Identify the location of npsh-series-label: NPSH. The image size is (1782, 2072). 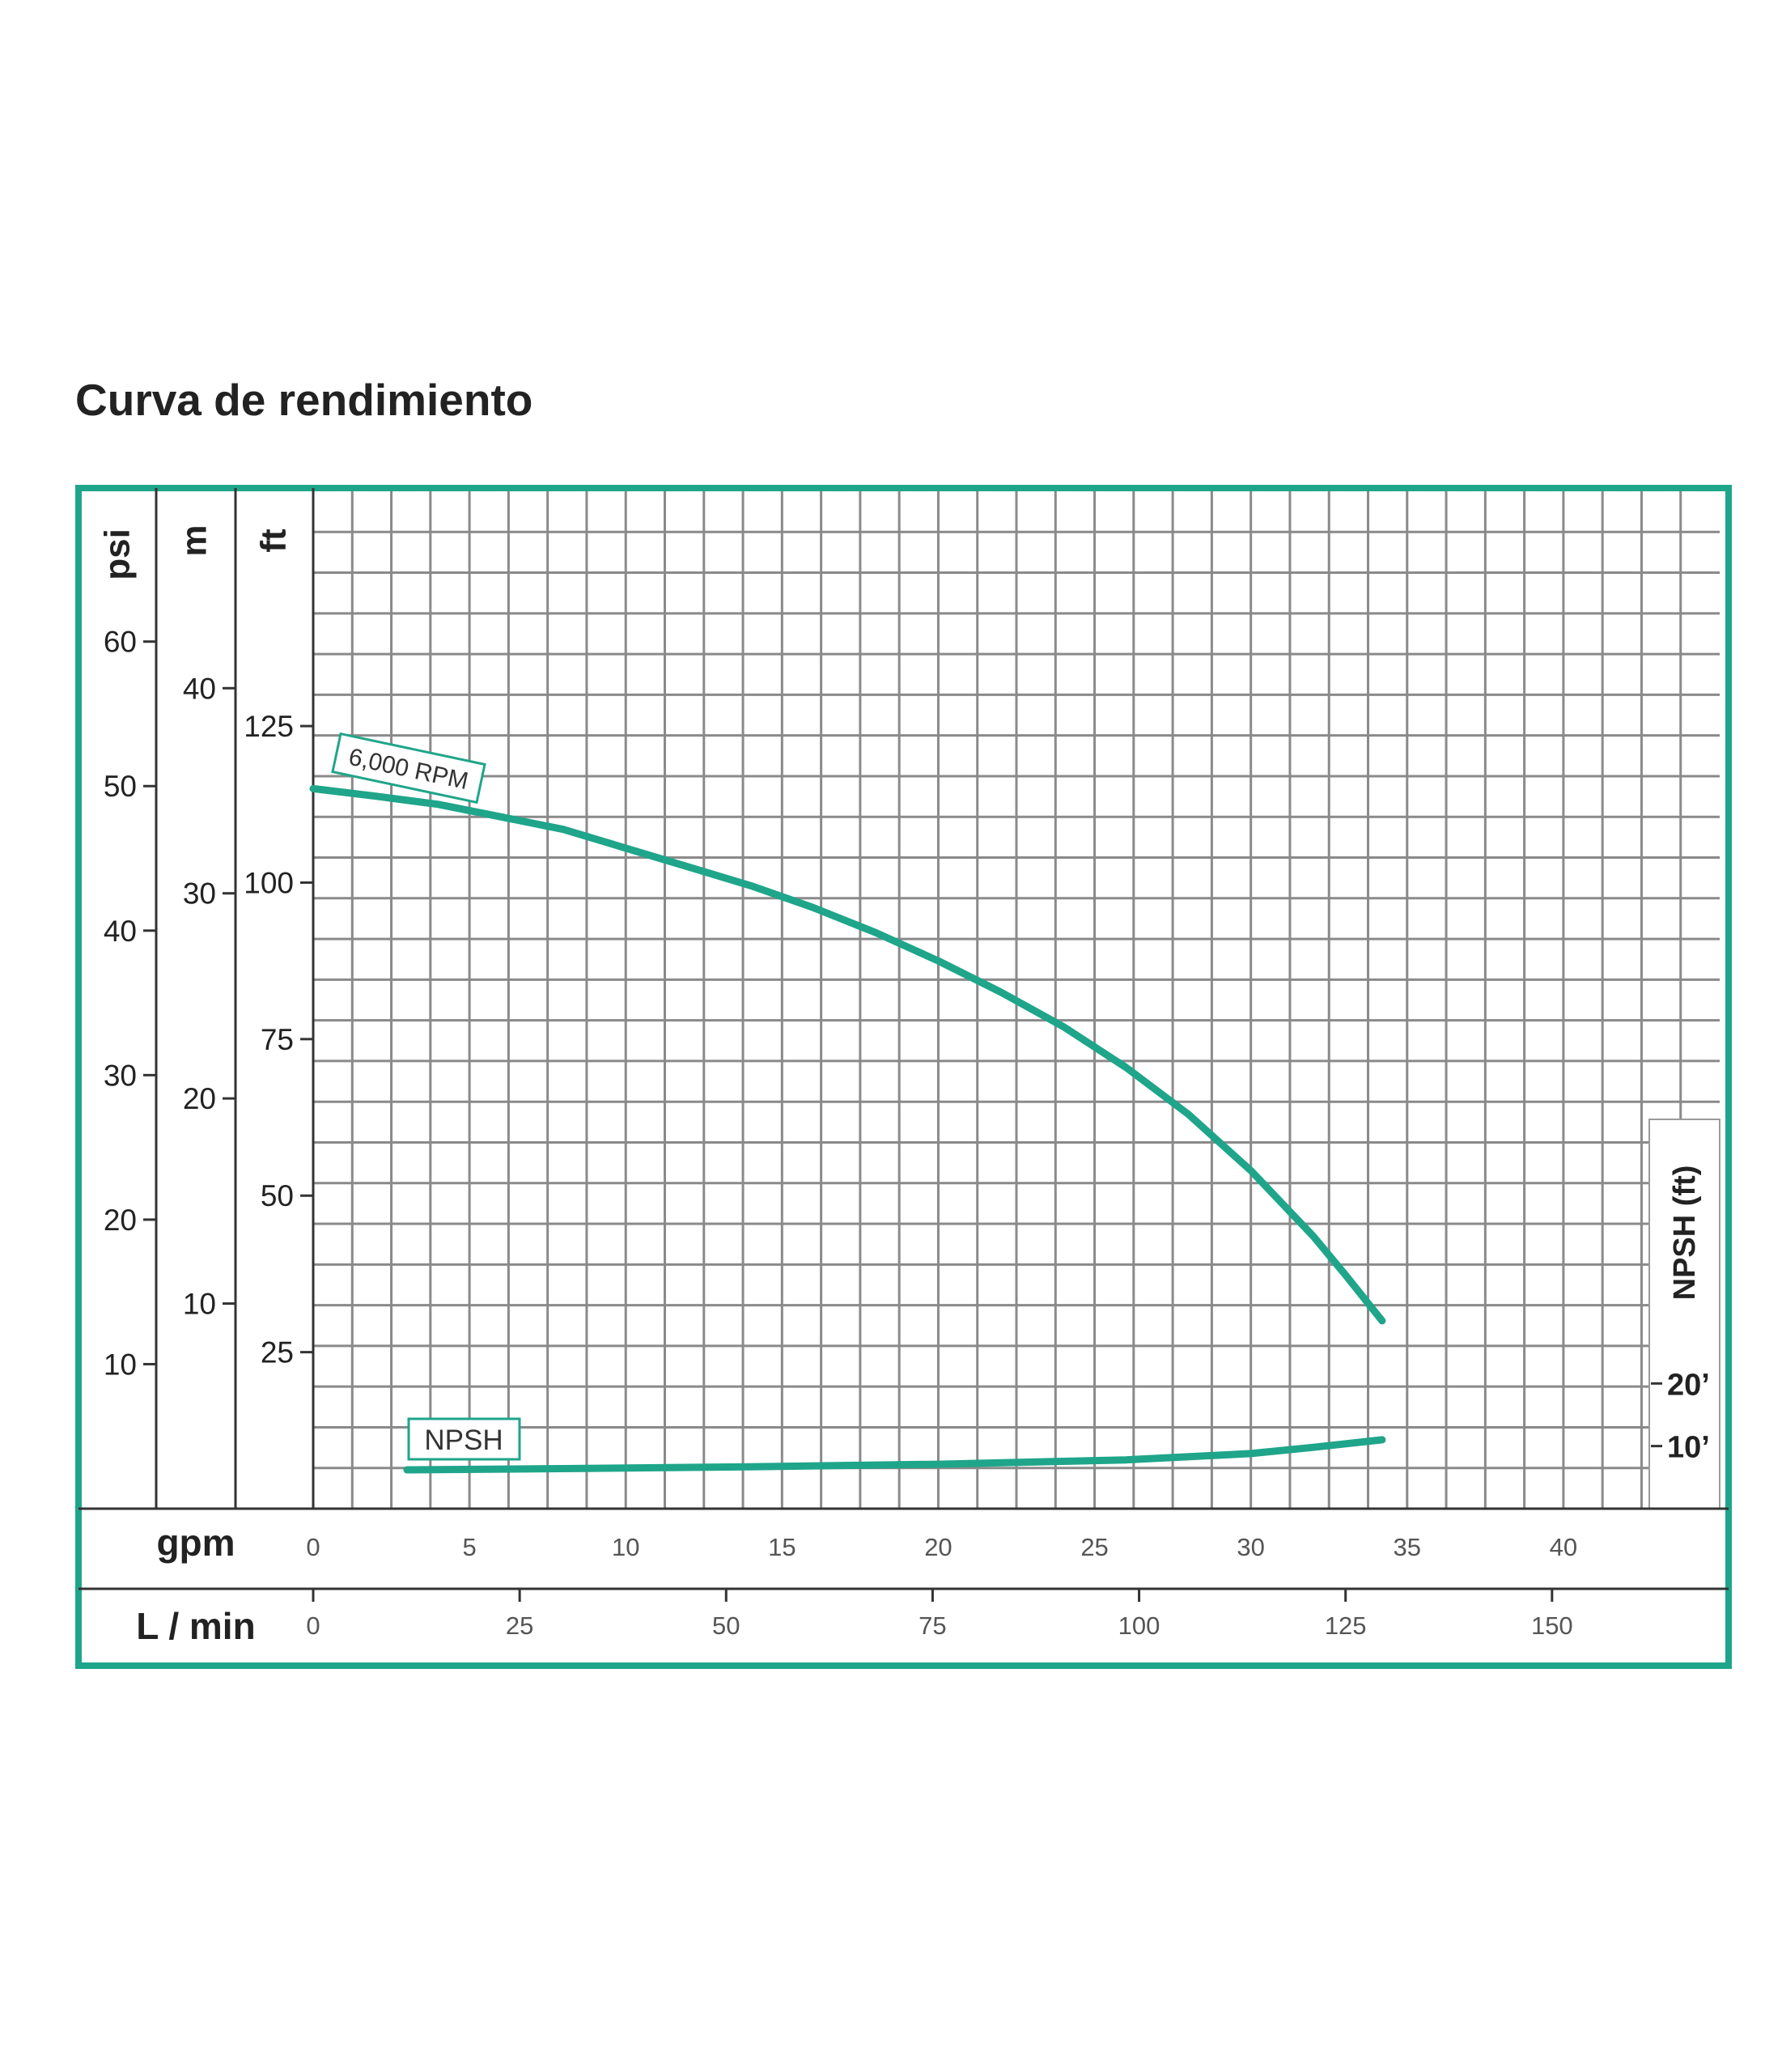
(464, 1439).